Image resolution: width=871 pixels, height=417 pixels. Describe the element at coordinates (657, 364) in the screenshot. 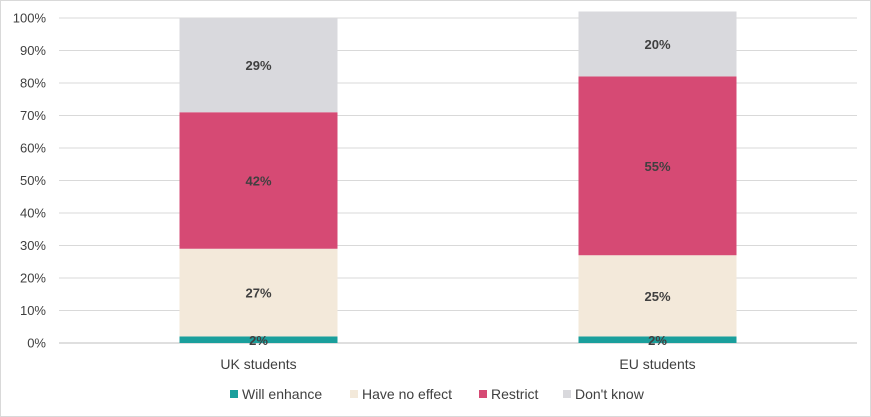

I see `x-category-label: EU students` at that location.